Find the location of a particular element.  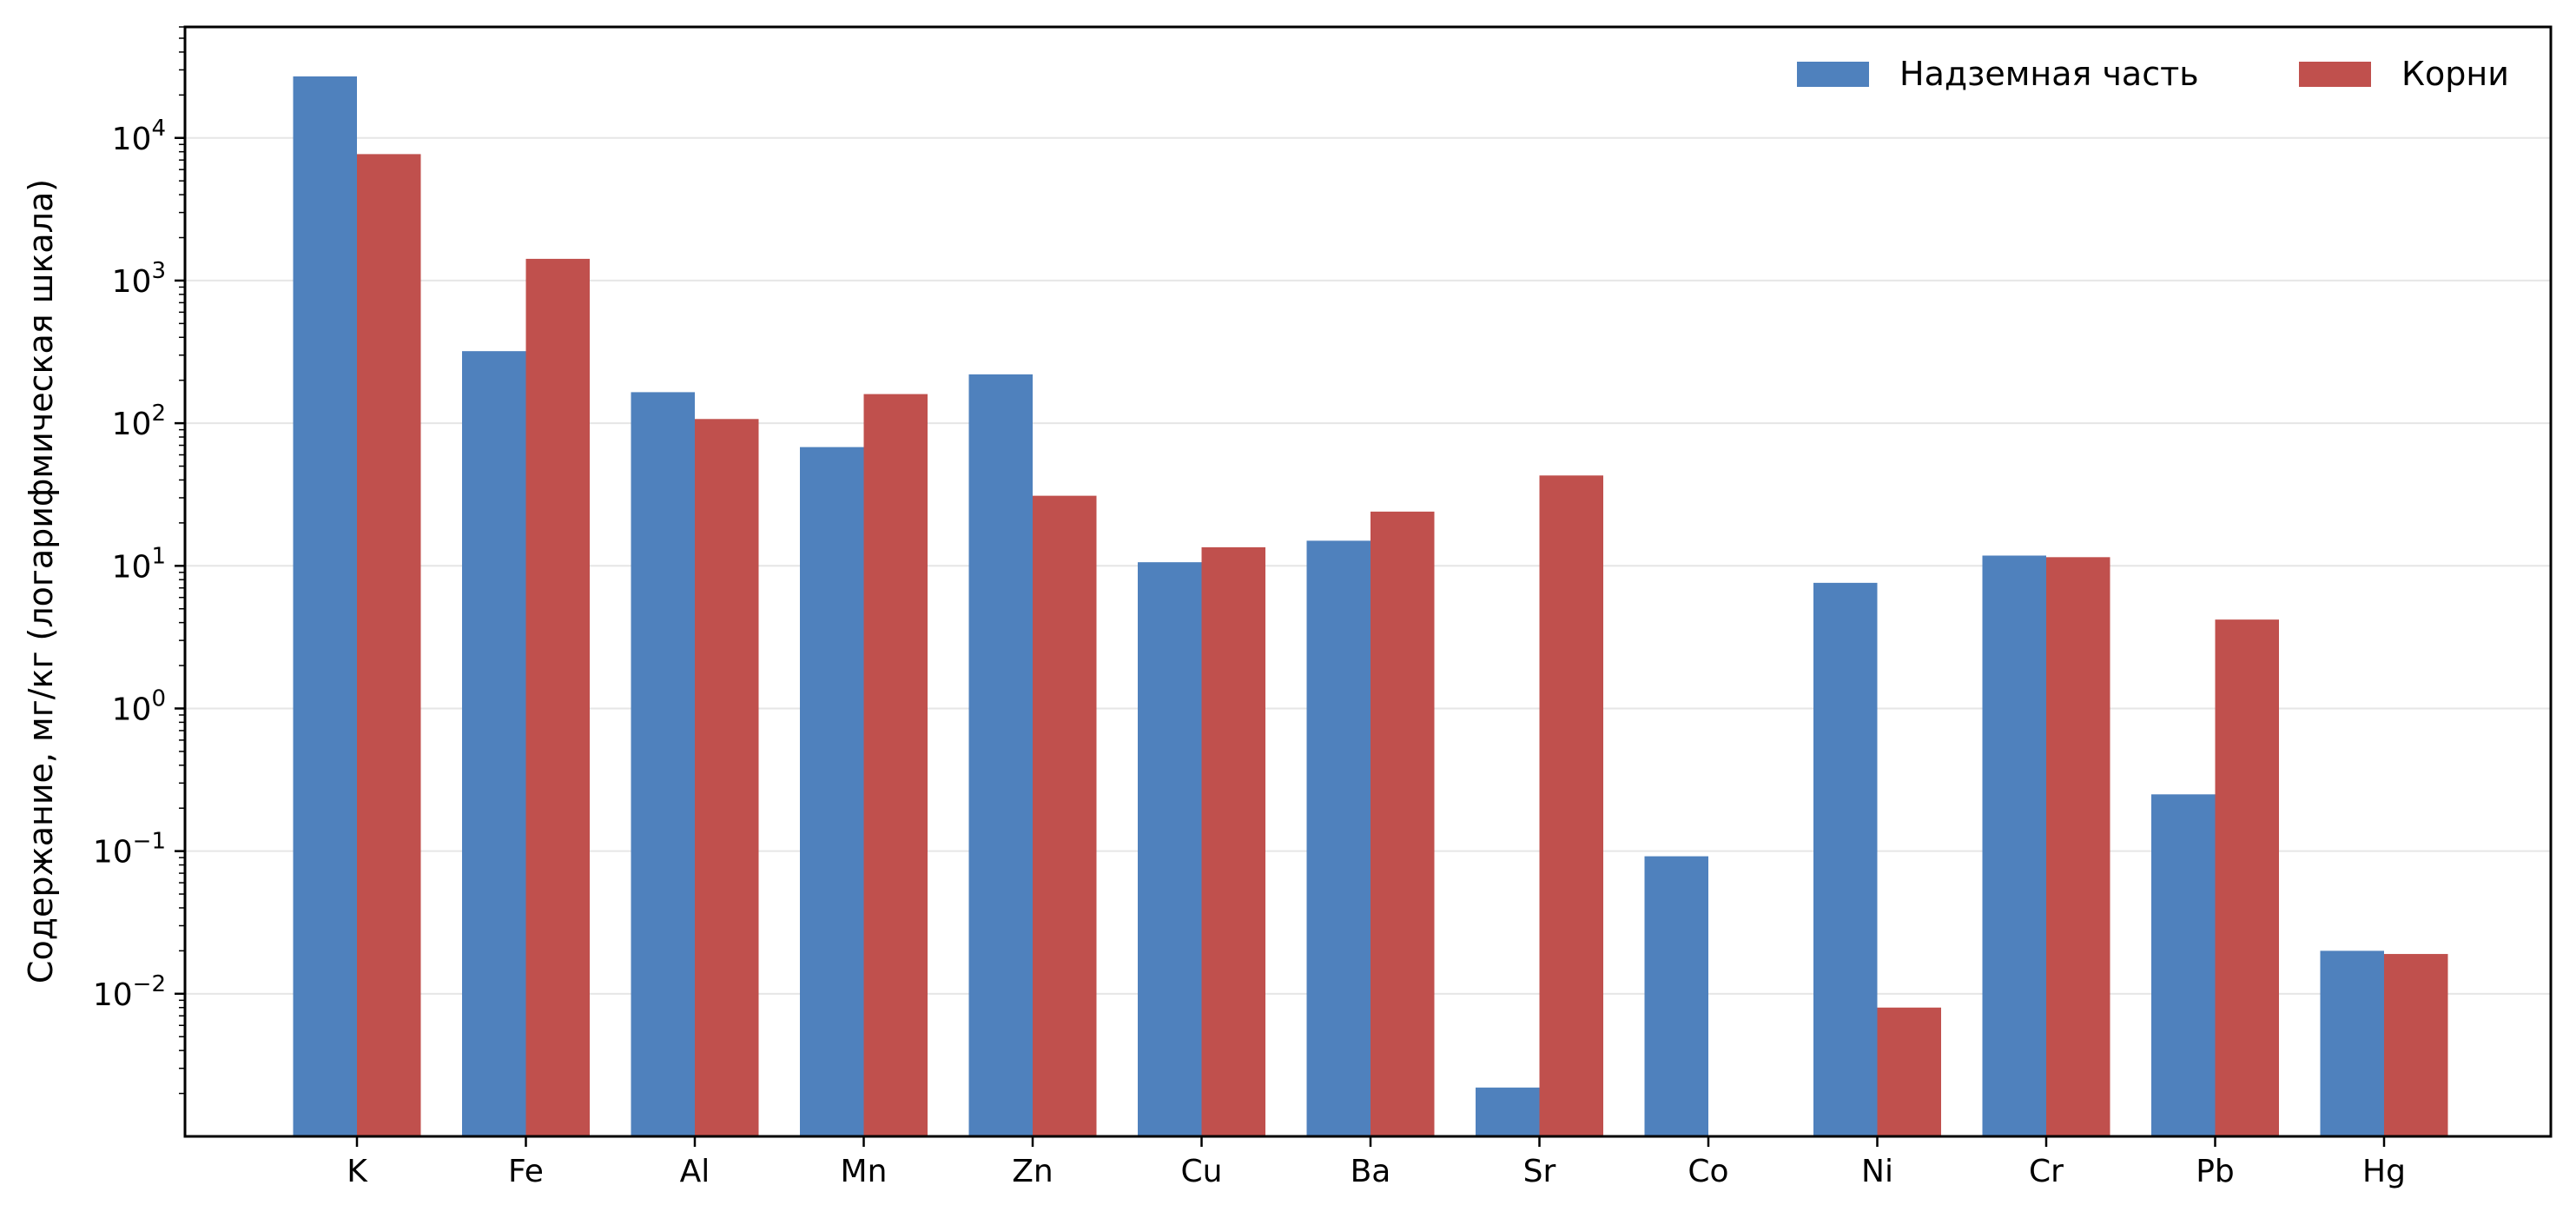

legend: Надземная часть Корни is located at coordinates (2153, 74).